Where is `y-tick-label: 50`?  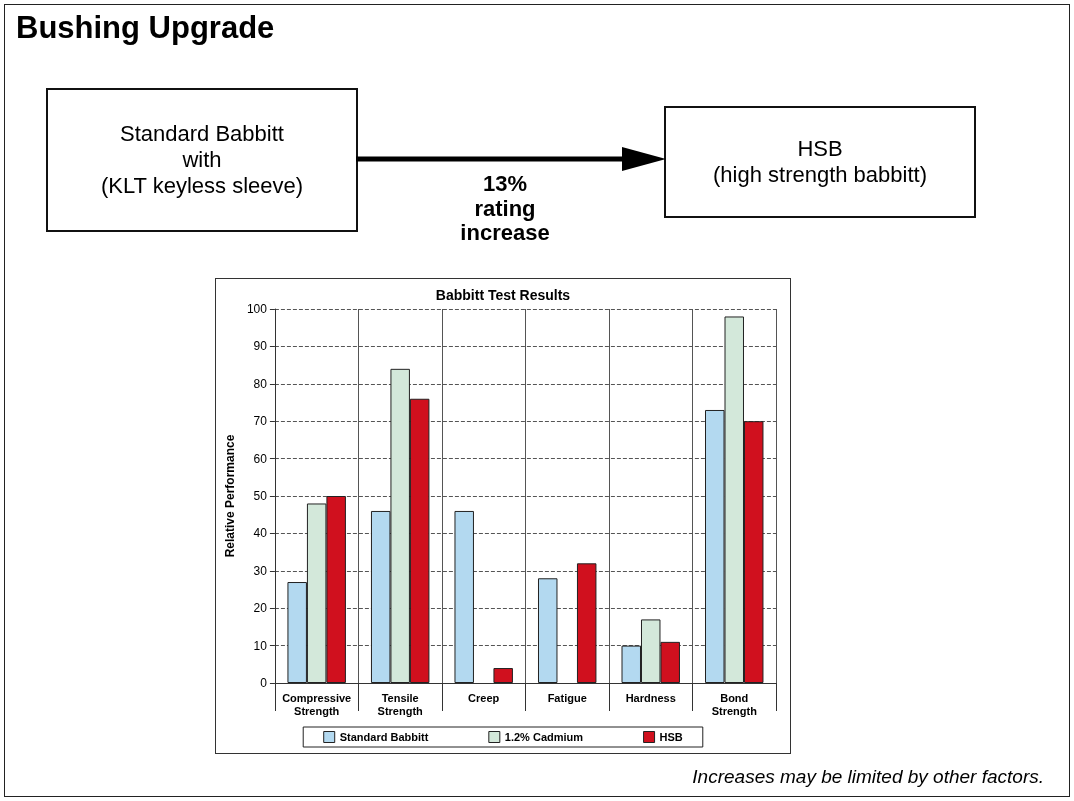 y-tick-label: 50 is located at coordinates (260, 496).